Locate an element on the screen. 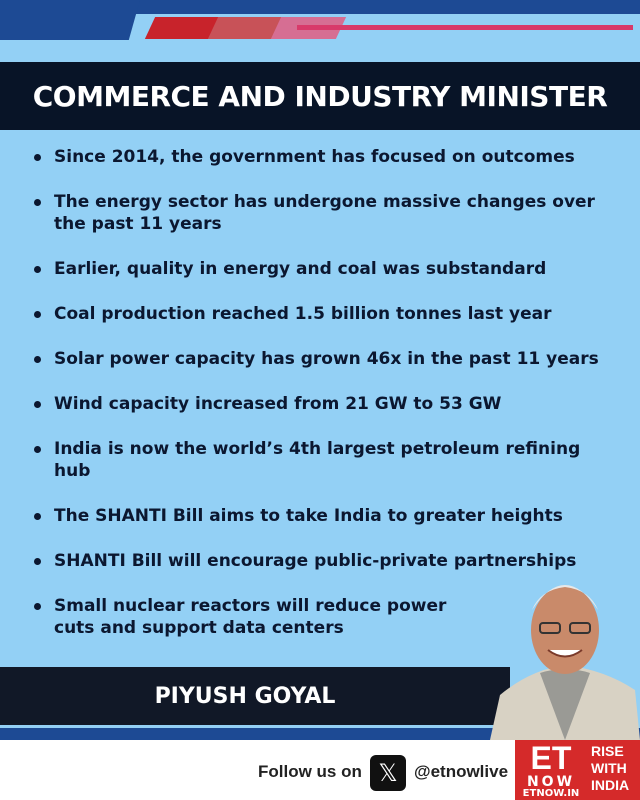 The width and height of the screenshot is (640, 800). logo-tagline: RISE WITH INDIA is located at coordinates (610, 768).